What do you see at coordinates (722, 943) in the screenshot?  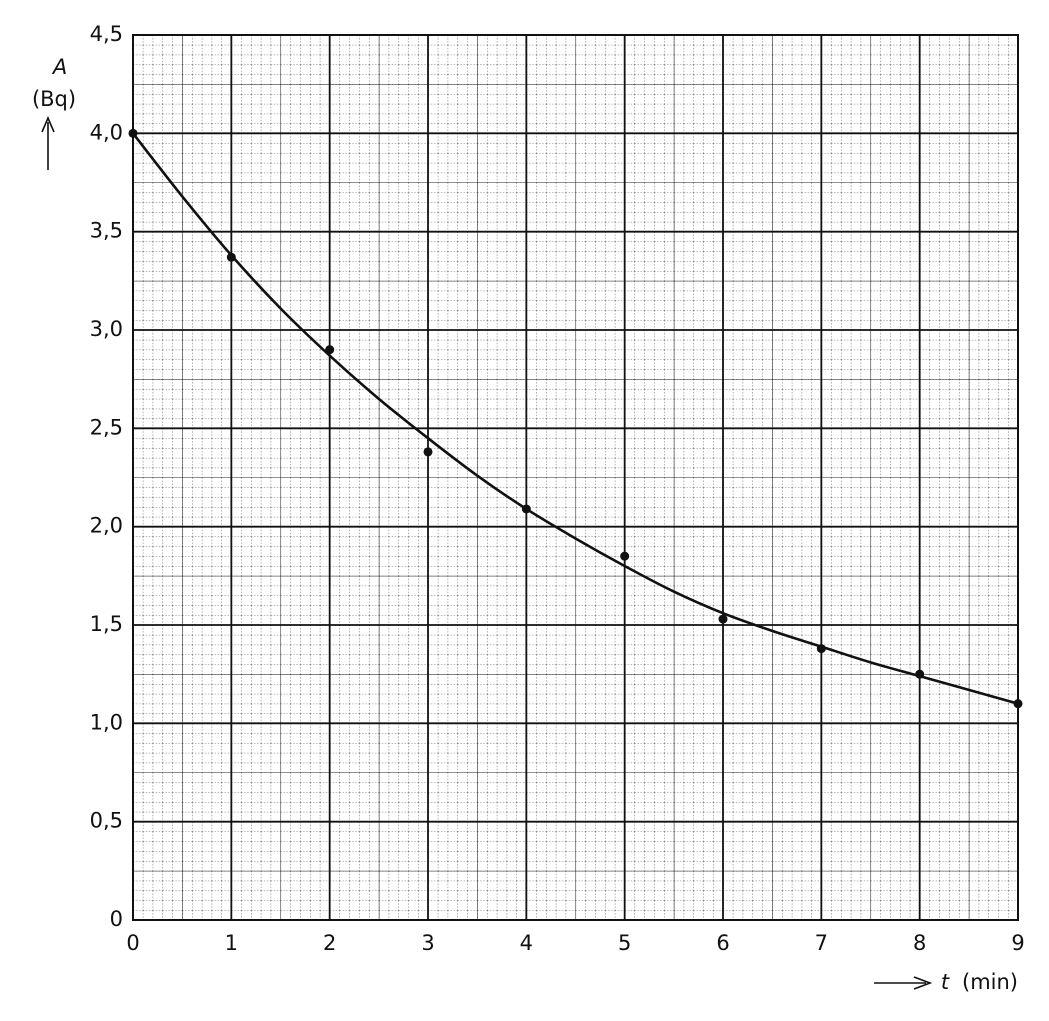 I see `x-tick-label: 6` at bounding box center [722, 943].